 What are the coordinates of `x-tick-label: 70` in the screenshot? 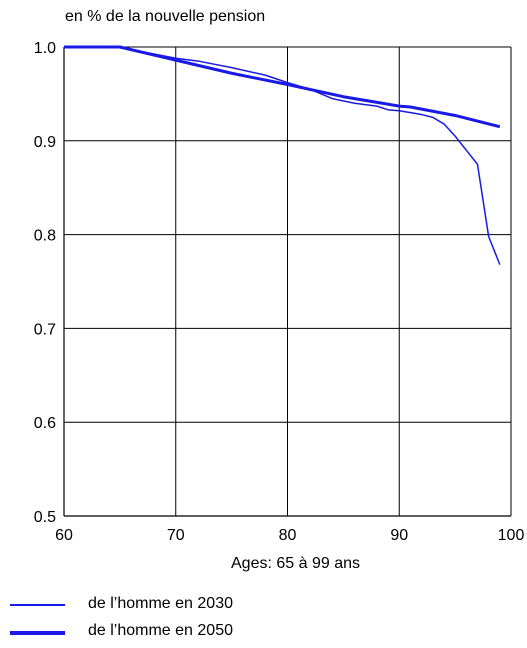 It's located at (176, 535).